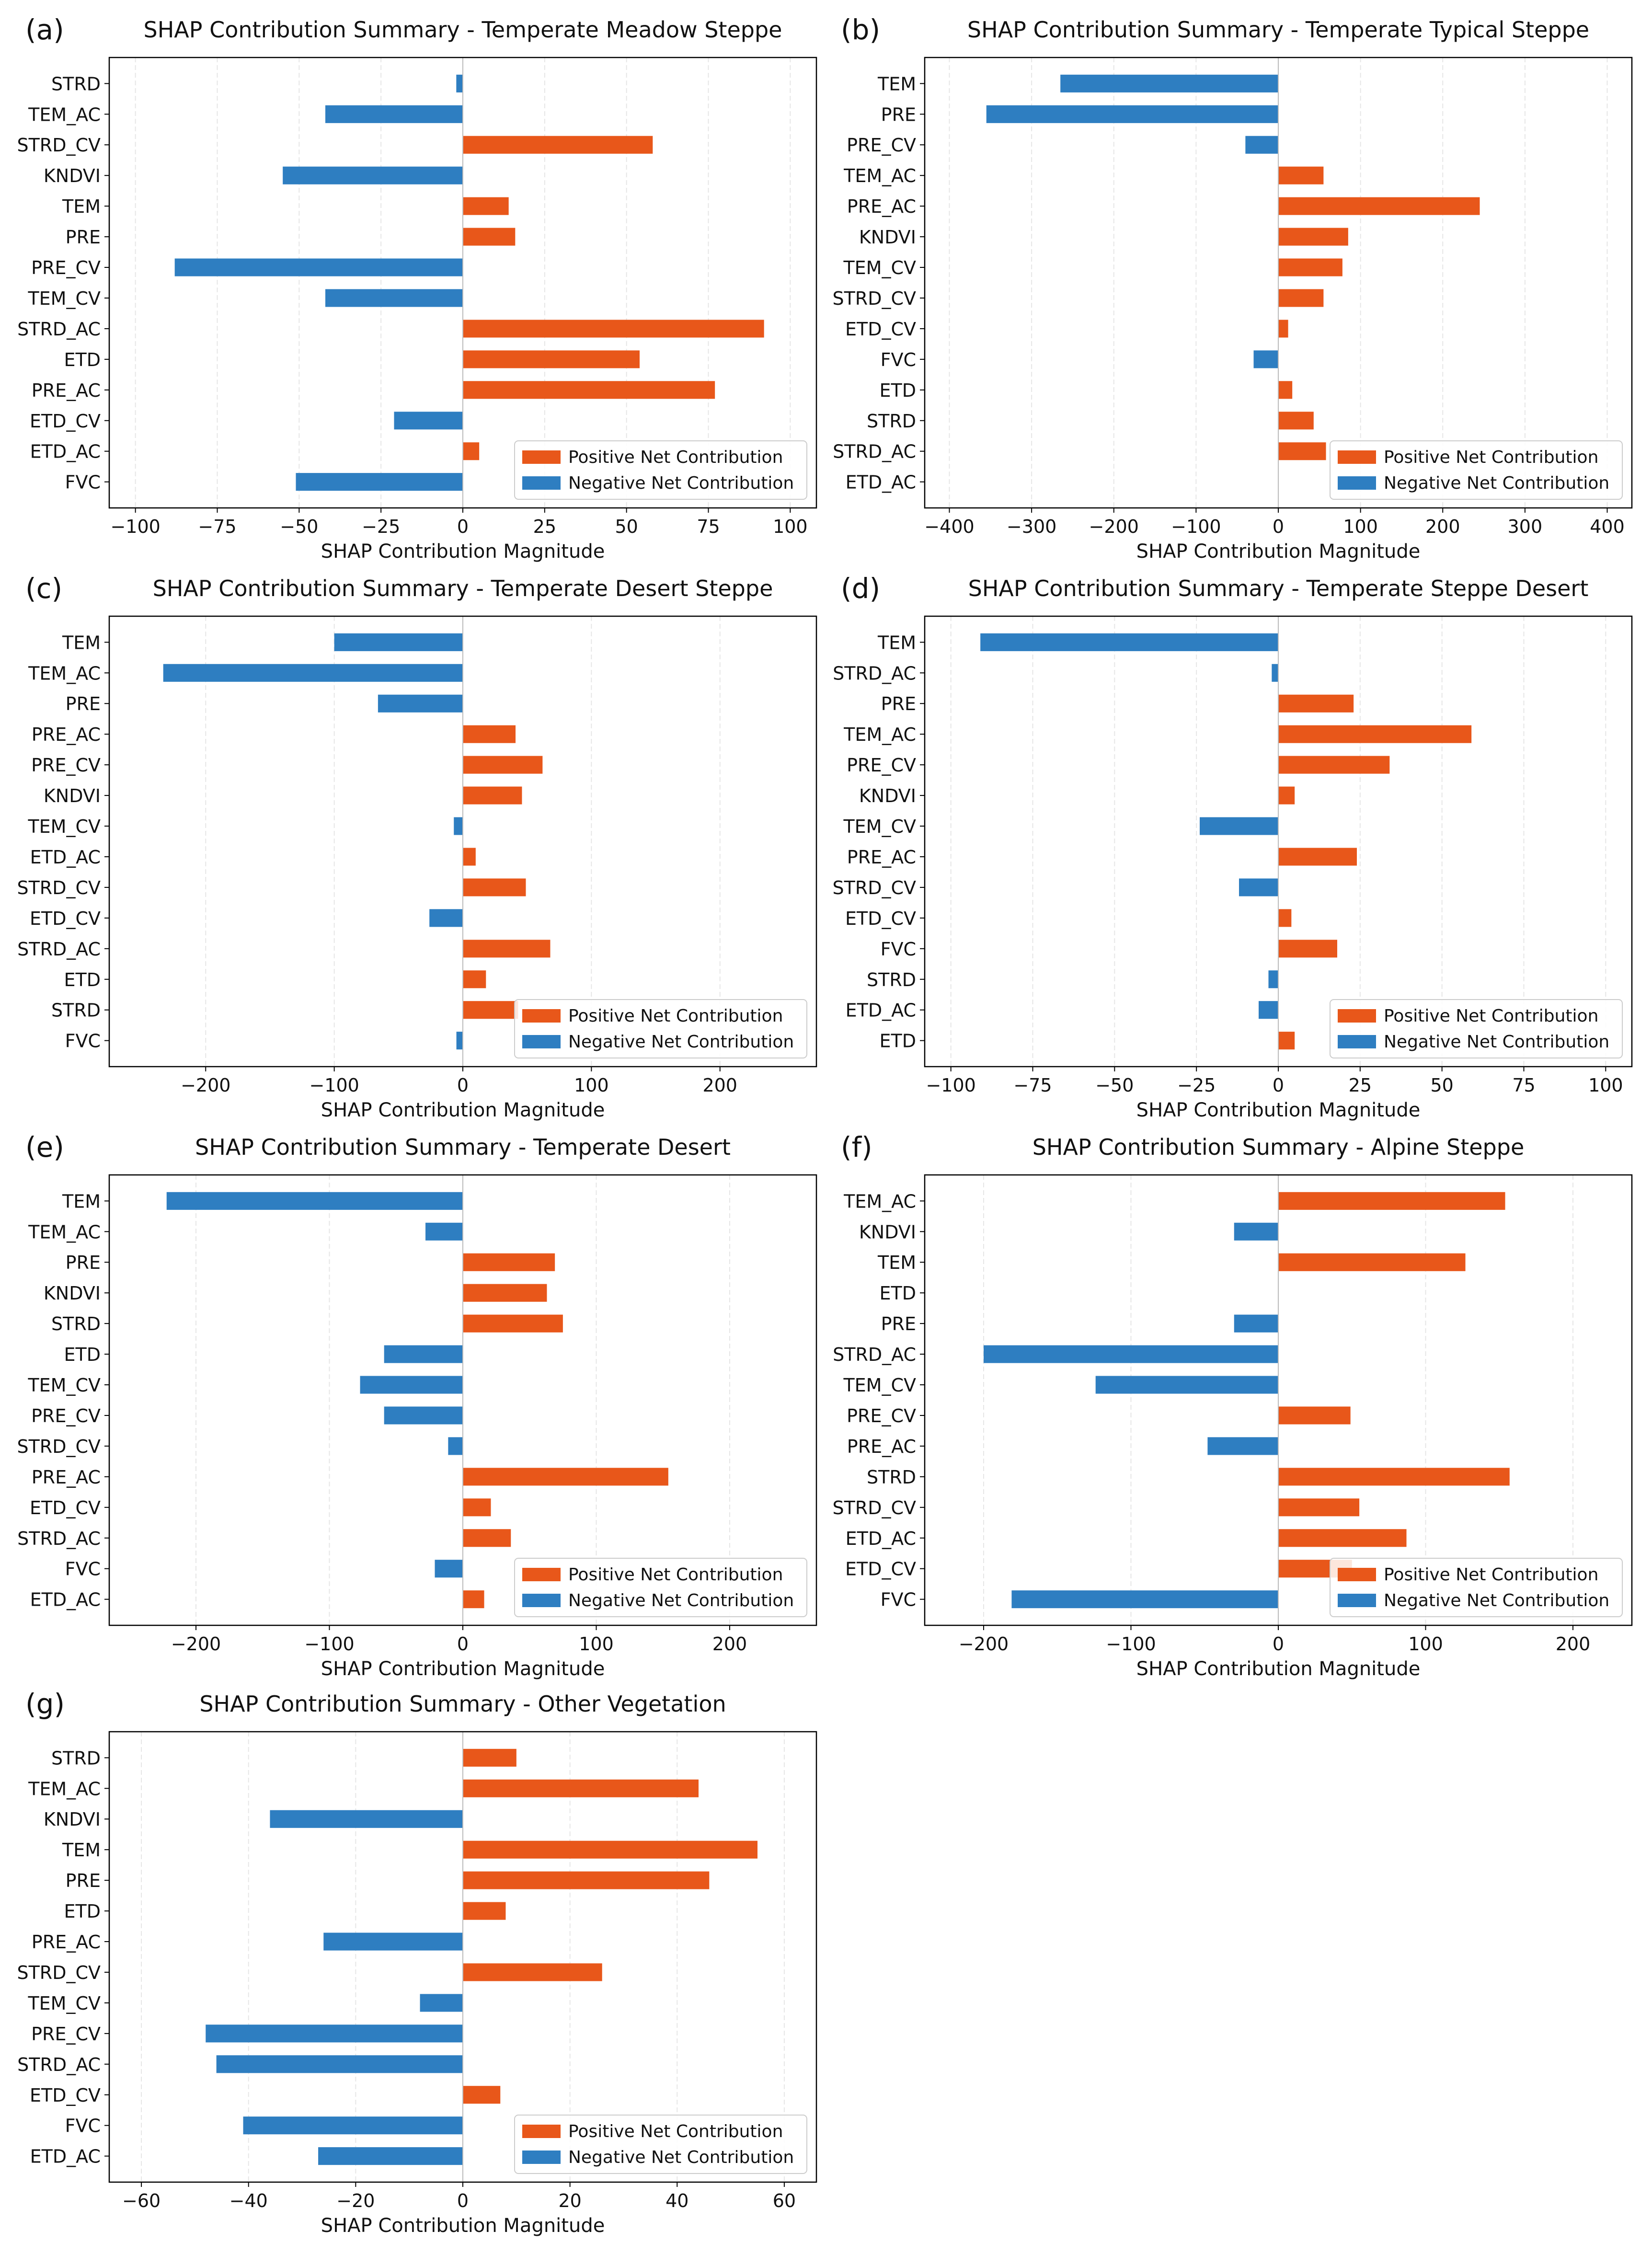 This screenshot has height=2254, width=1652. What do you see at coordinates (141, 2200) in the screenshot?
I see `x-tick-label: −60` at bounding box center [141, 2200].